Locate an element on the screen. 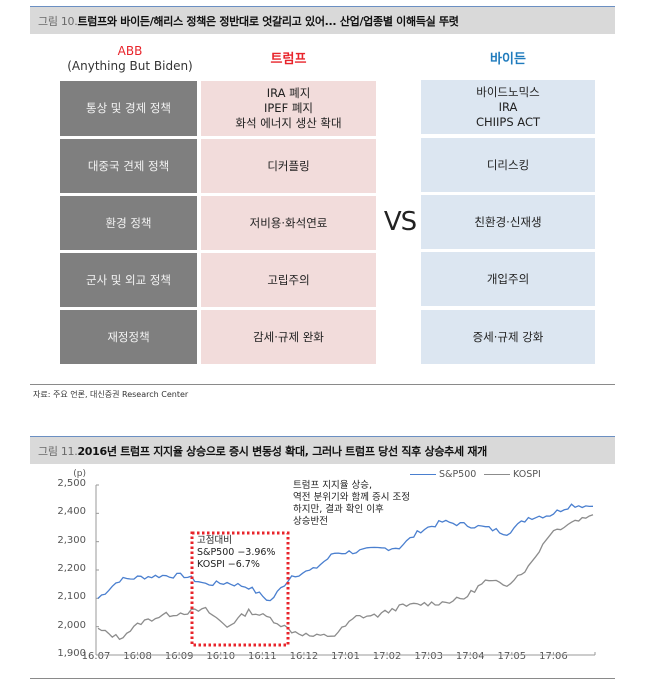 This screenshot has height=680, width=646. trump-policy-cell: 저비용·화석연료 is located at coordinates (288, 223).